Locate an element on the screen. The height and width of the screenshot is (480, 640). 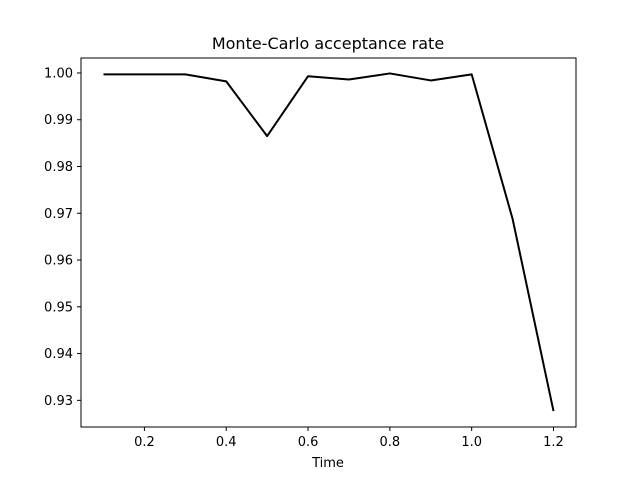
y-tick-label: 0.94 is located at coordinates (58, 354).